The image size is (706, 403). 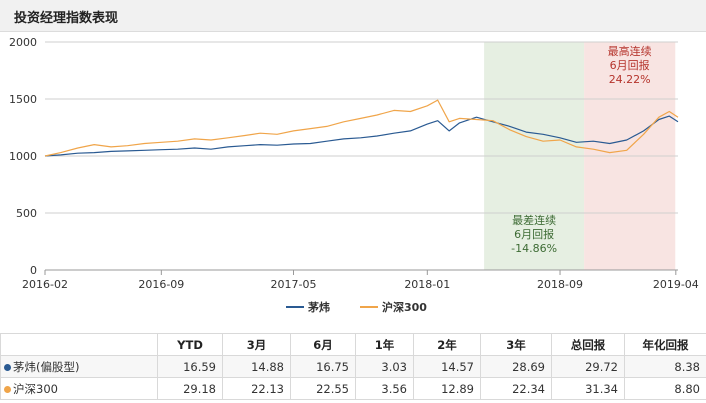 I want to click on table-cell: 14.57, so click(x=447, y=366).